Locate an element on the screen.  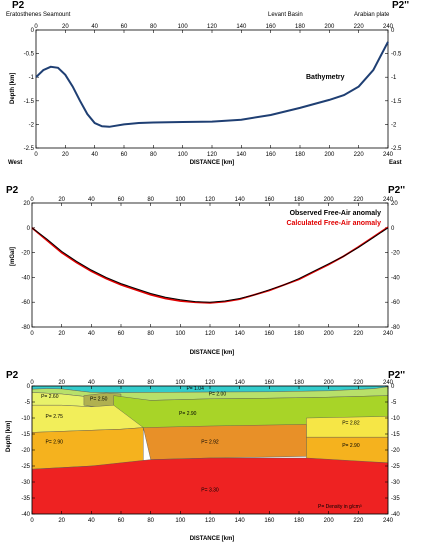
model-ytick-left-label: -25 is located at coordinates (25, 467).